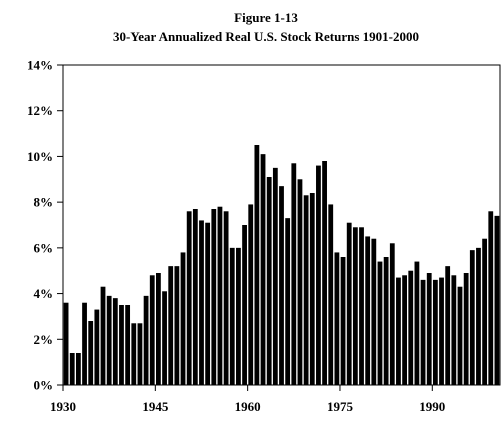 The image size is (504, 421). I want to click on bar-2000, so click(497, 300).